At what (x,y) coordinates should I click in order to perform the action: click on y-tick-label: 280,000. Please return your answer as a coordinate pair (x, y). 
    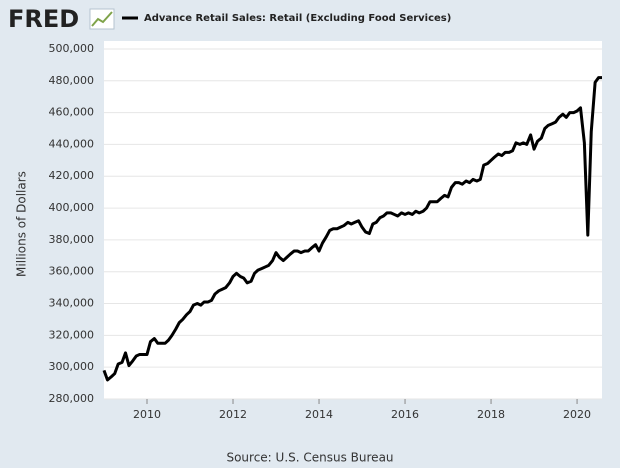
    Looking at the image, I should click on (72, 398).